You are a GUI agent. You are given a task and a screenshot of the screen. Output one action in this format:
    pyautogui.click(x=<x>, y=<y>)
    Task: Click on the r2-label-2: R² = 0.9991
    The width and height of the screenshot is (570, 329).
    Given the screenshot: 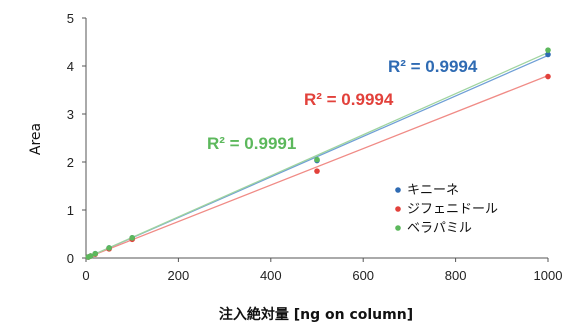 What is the action you would take?
    pyautogui.click(x=251, y=143)
    